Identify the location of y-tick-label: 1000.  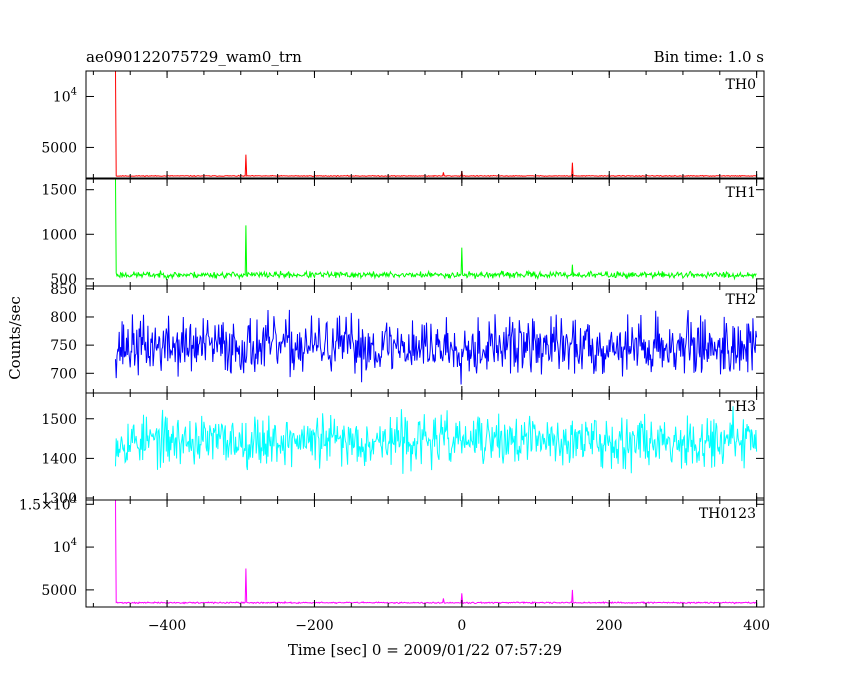
(59, 235).